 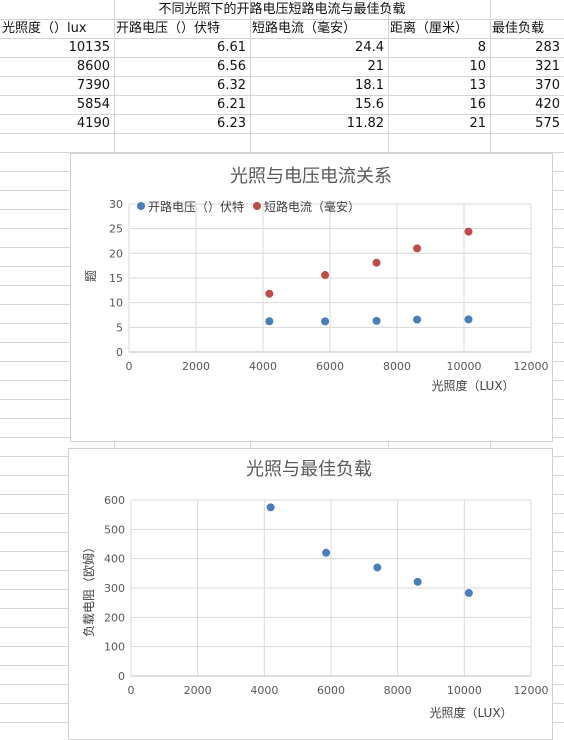 What do you see at coordinates (121, 676) in the screenshot?
I see `y-tick-label: 0` at bounding box center [121, 676].